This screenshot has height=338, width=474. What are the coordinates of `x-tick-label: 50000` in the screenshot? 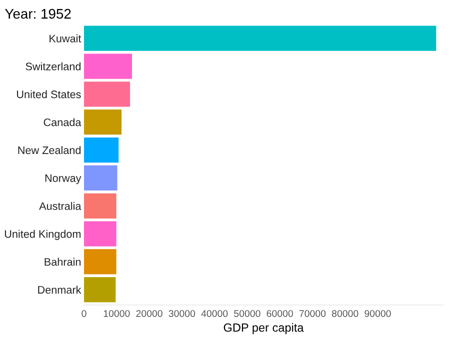 It's located at (247, 313).